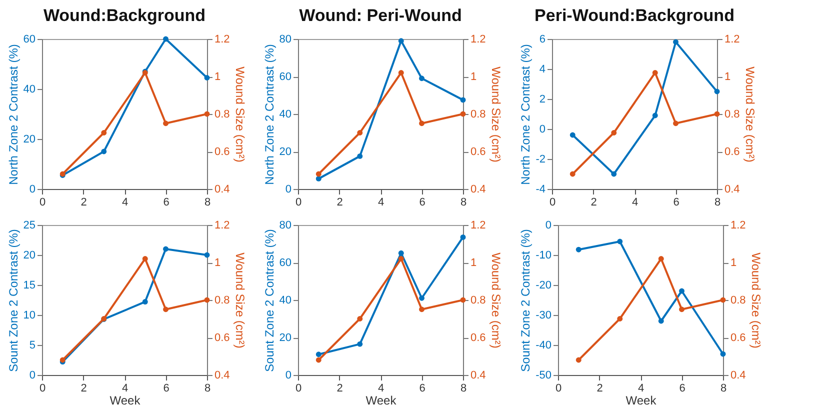 The width and height of the screenshot is (833, 420). Describe the element at coordinates (541, 190) in the screenshot. I see `y-tick-label: -4` at that location.